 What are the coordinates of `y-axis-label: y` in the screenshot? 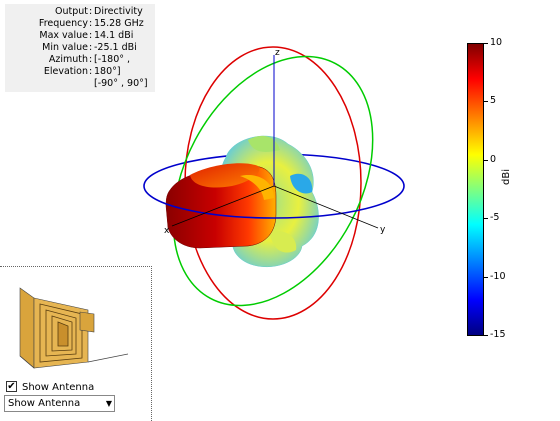 It's located at (383, 230).